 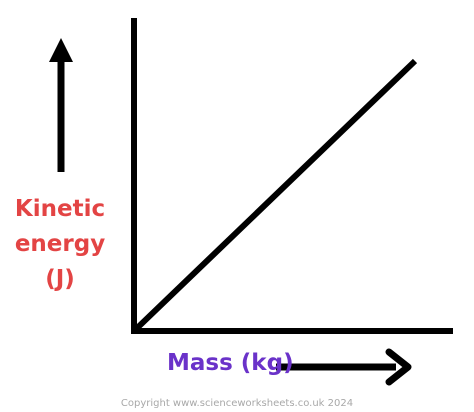 What do you see at coordinates (60, 279) in the screenshot?
I see `y-axis-label-line-3: (J)` at bounding box center [60, 279].